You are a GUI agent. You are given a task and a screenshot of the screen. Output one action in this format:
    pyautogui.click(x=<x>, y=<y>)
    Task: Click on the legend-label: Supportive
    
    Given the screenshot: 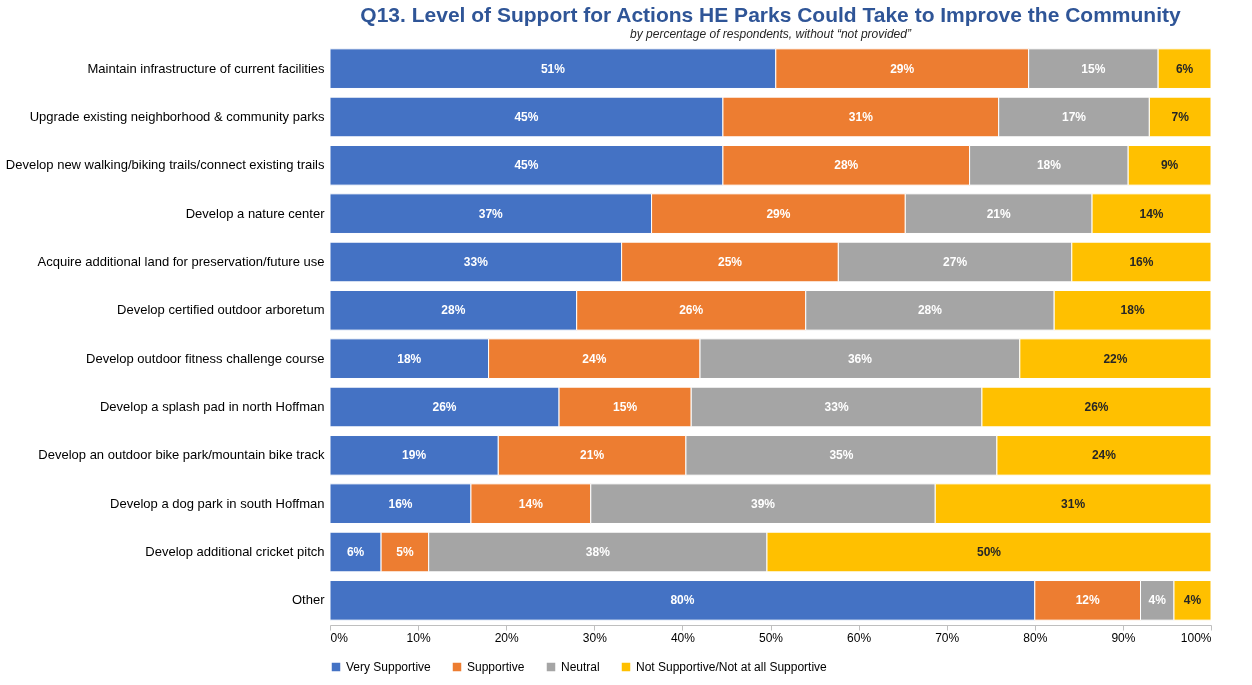 What is the action you would take?
    pyautogui.click(x=496, y=667)
    